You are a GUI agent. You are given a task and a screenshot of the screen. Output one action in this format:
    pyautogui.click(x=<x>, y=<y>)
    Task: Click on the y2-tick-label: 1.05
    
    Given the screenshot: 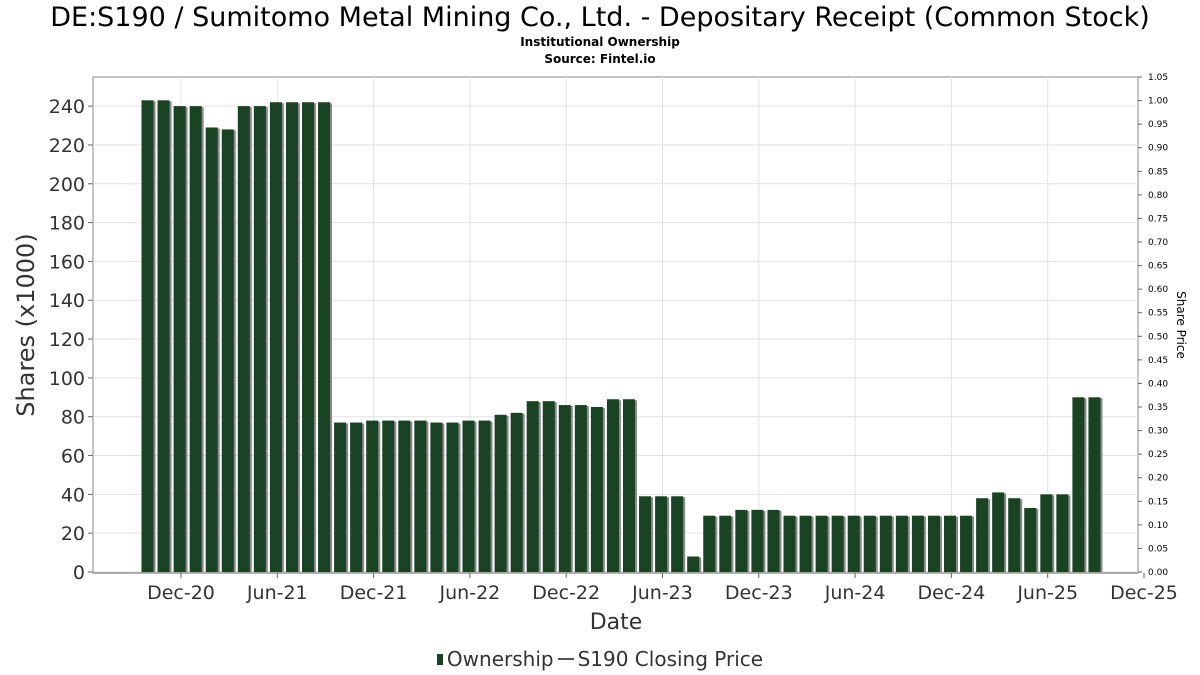 What is the action you would take?
    pyautogui.click(x=1158, y=78)
    